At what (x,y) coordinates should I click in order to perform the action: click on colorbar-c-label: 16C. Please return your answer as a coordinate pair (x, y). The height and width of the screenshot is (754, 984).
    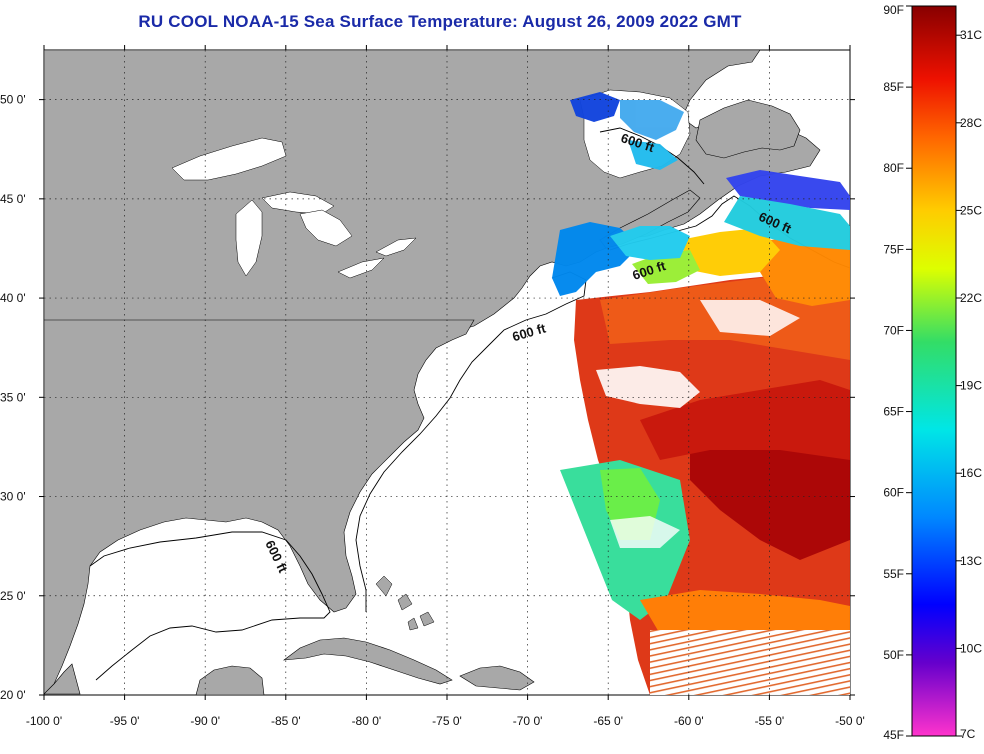
    Looking at the image, I should click on (971, 473).